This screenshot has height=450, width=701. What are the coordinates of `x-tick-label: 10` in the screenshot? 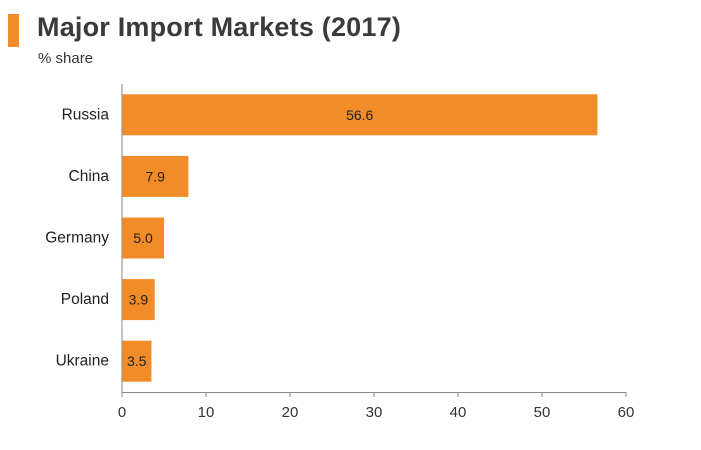 It's located at (206, 412).